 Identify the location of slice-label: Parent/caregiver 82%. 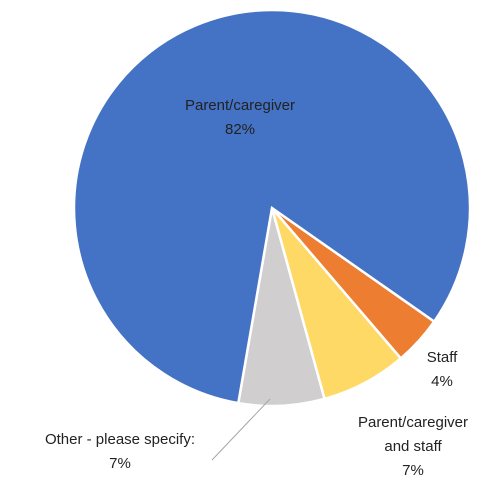
(240, 118).